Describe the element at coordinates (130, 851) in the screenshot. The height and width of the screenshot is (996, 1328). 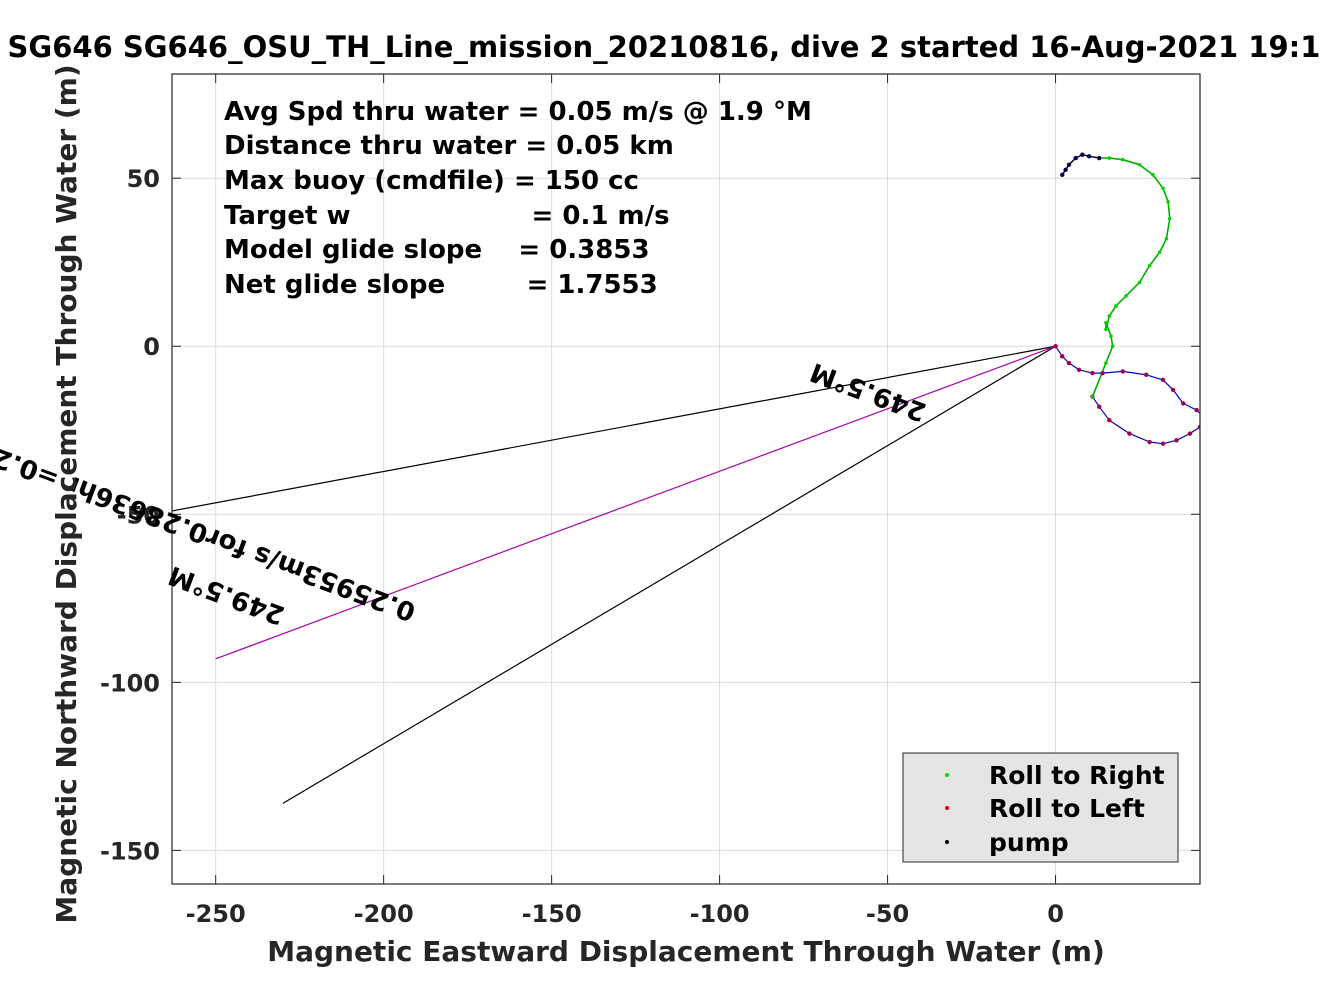
I see `y-tick-label: -150` at that location.